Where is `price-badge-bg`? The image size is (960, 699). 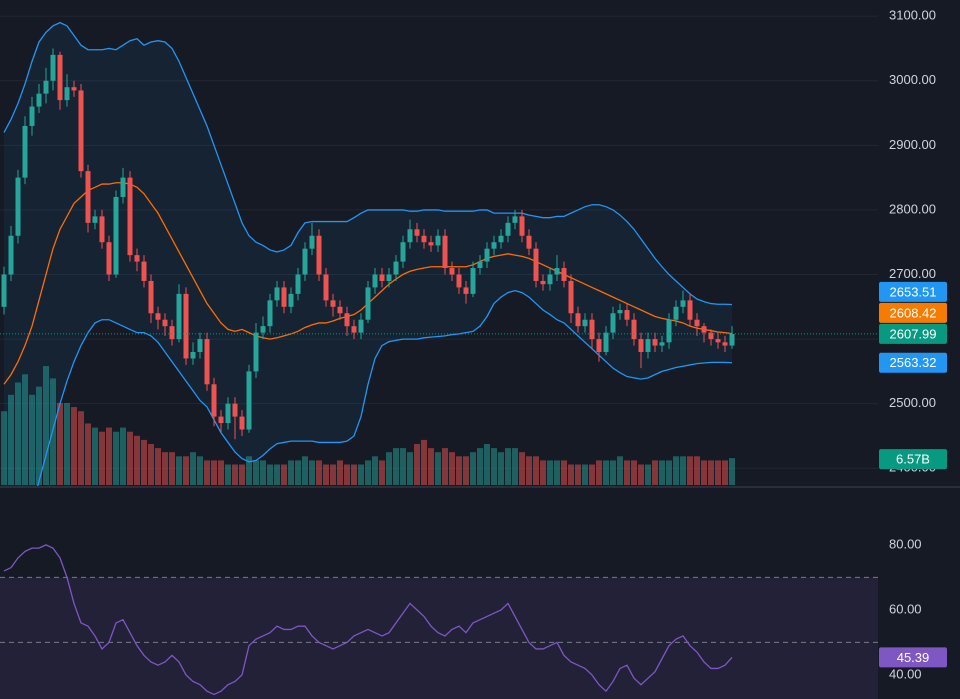 price-badge-bg is located at coordinates (913, 333).